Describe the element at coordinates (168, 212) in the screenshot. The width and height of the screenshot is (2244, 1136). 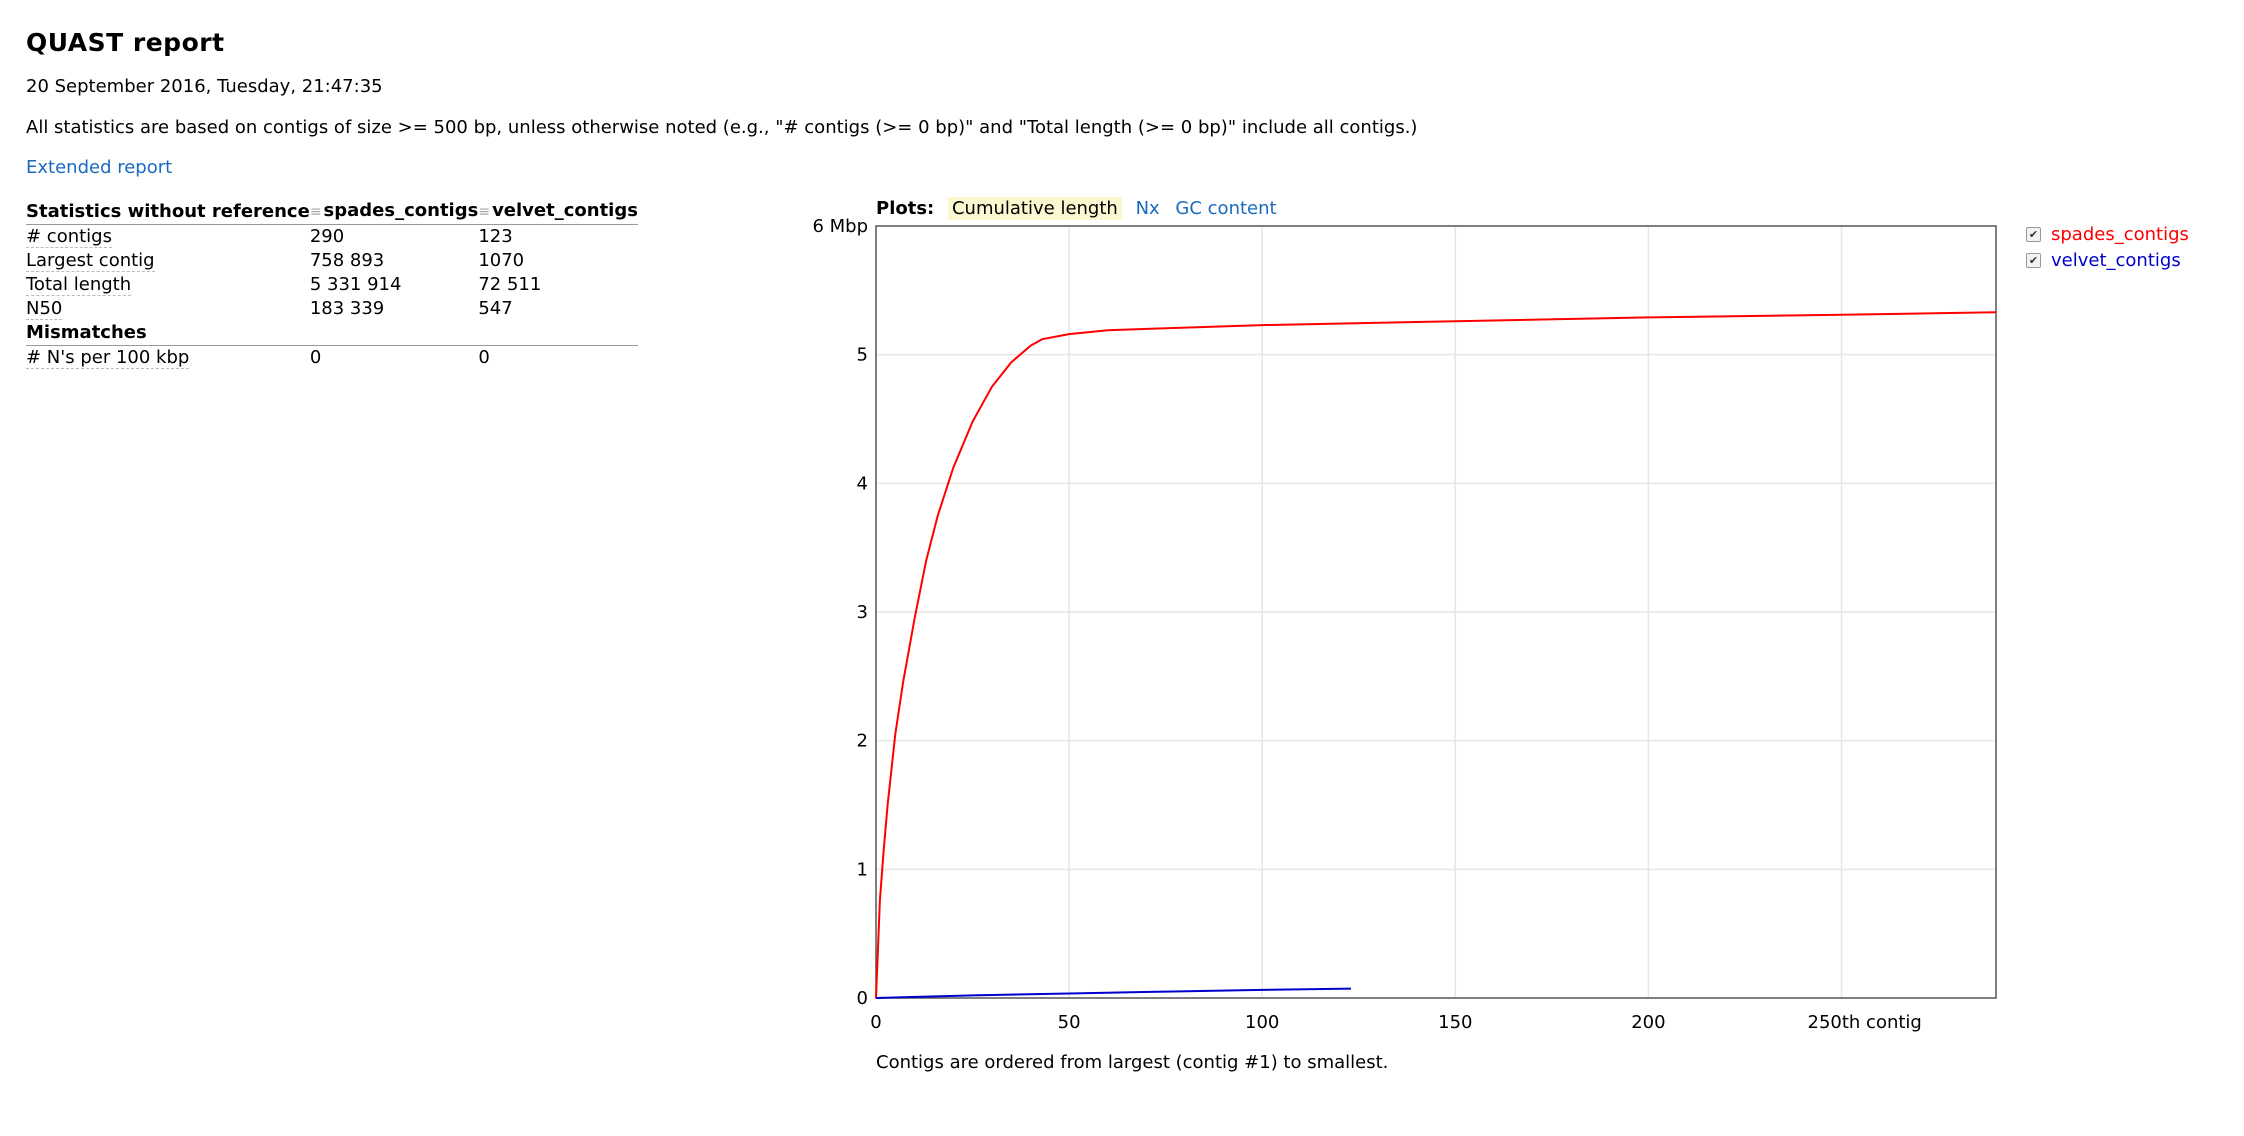
I see `stats-header-label: Statistics without reference` at that location.